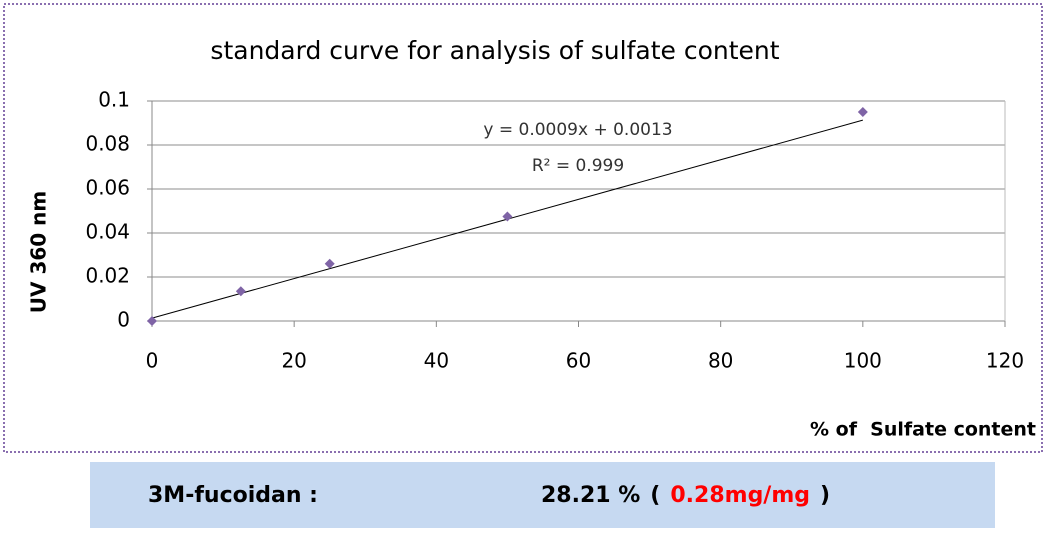 The image size is (1053, 535). I want to click on x-tick-label: 100, so click(863, 361).